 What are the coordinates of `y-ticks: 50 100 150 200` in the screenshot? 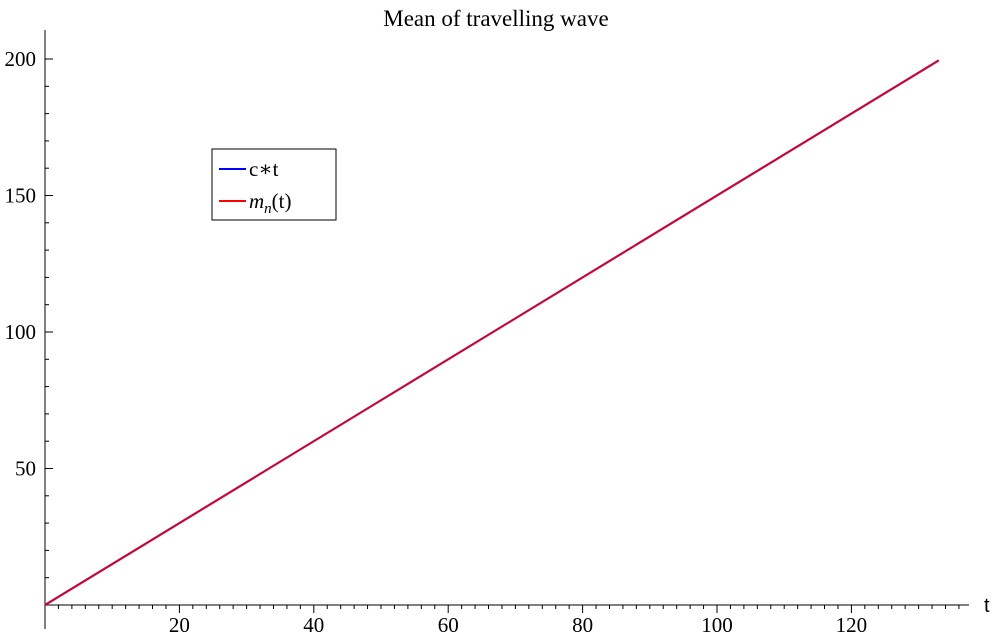 It's located at (29, 313).